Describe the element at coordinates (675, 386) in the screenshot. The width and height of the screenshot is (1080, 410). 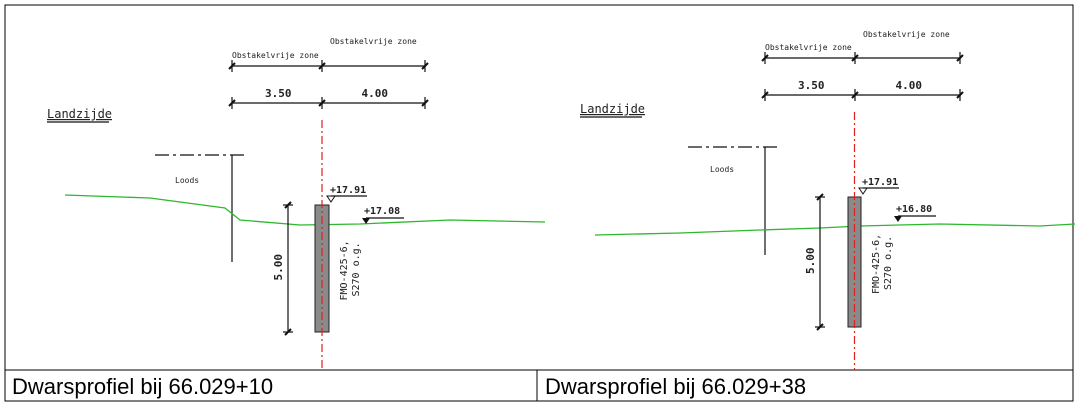
I see `caption: Dwarsprofiel bij 66.029+38` at that location.